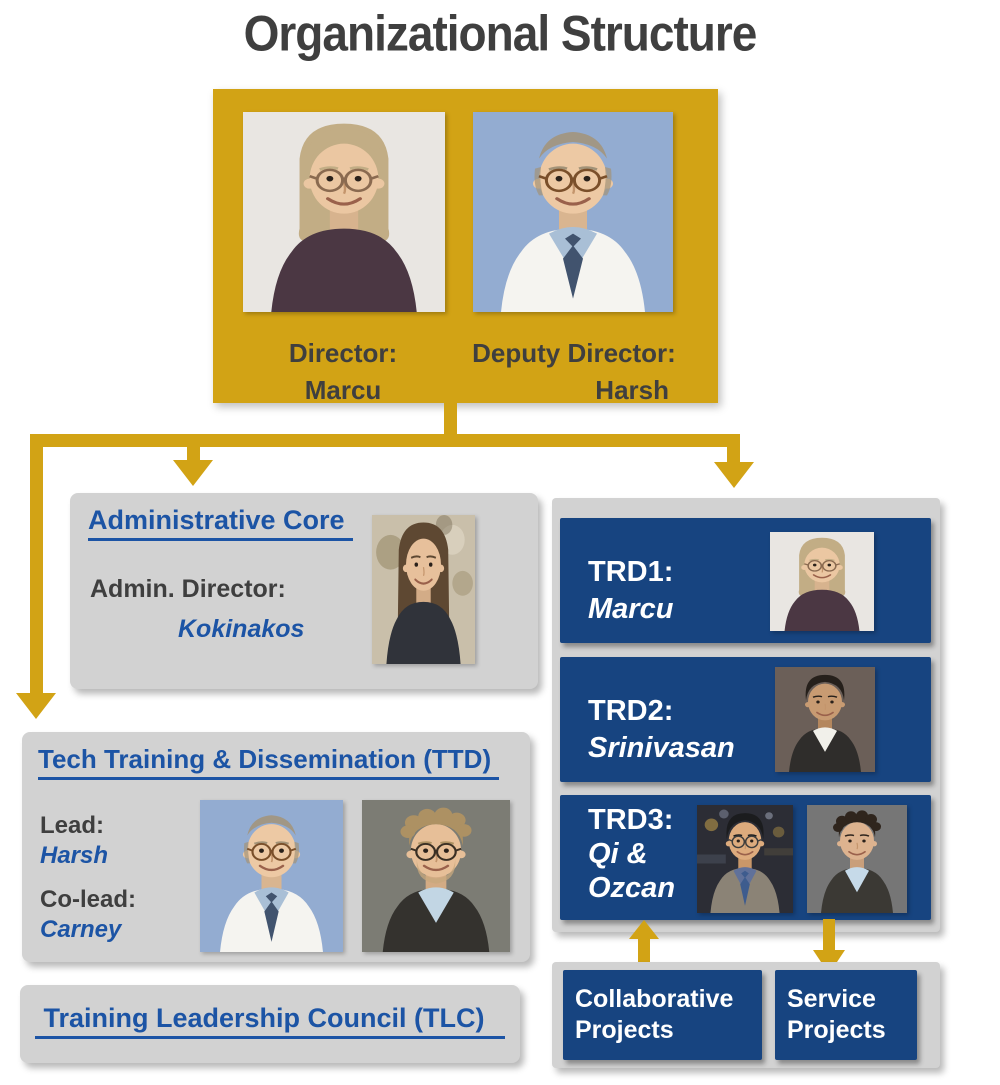  I want to click on qi-photo, so click(745, 859).